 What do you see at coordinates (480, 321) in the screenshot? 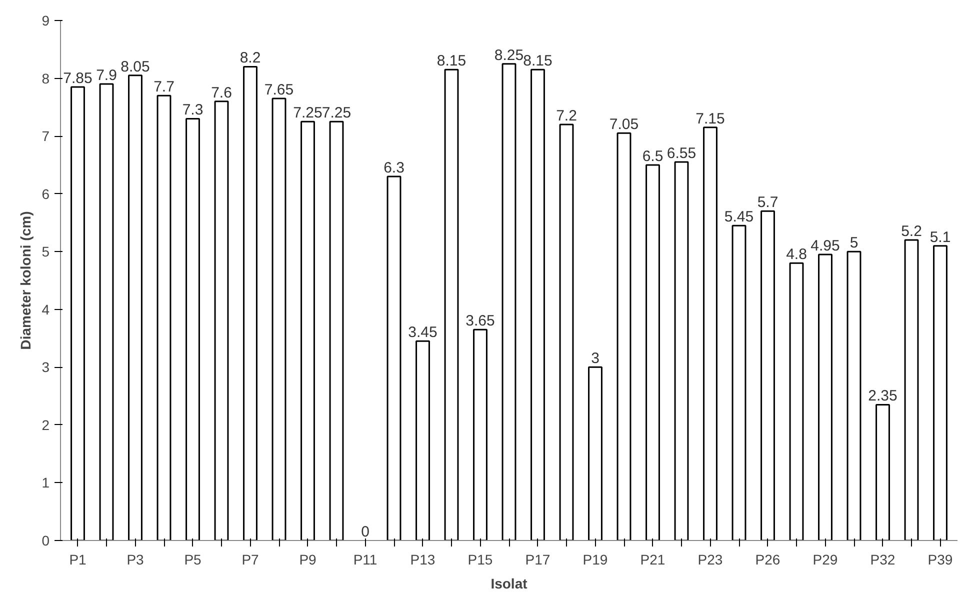
I see `data-label: 3.65` at bounding box center [480, 321].